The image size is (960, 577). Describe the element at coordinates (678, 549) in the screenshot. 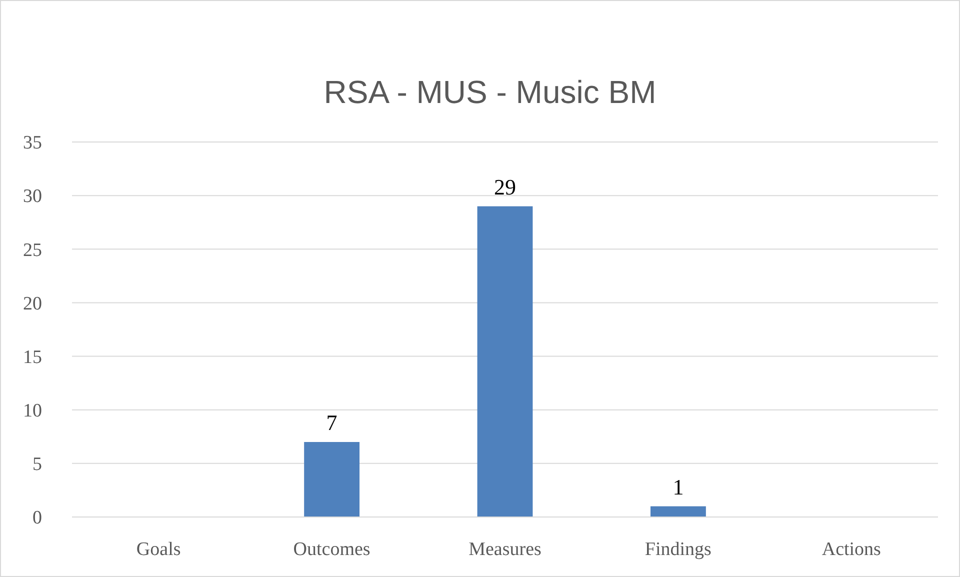

I see `x-tick-label: Findings` at that location.